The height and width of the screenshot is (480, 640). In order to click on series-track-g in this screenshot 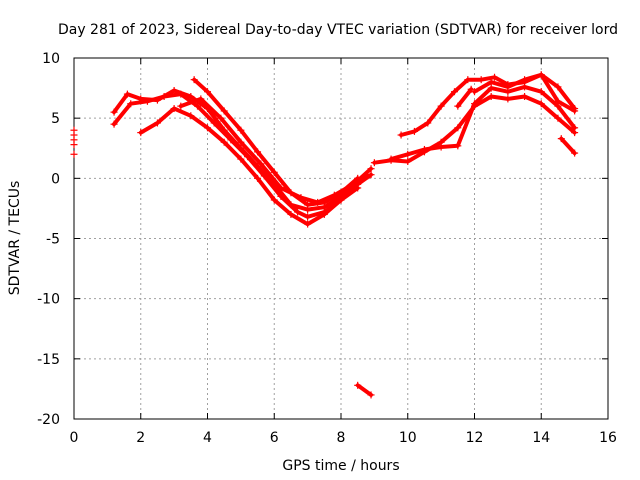, I will do `click(488, 105)`.